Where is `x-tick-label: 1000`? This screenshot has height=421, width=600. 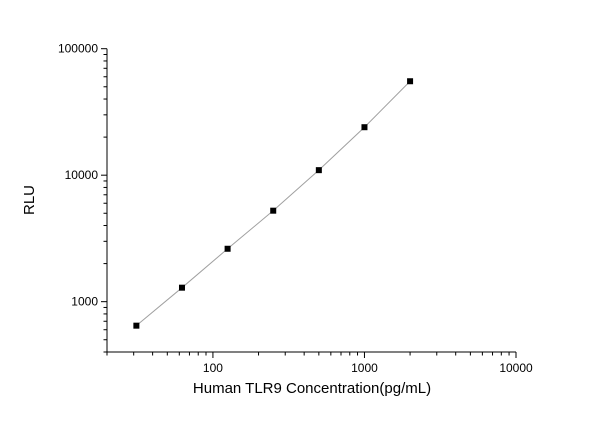 x-tick-label: 1000 is located at coordinates (364, 368).